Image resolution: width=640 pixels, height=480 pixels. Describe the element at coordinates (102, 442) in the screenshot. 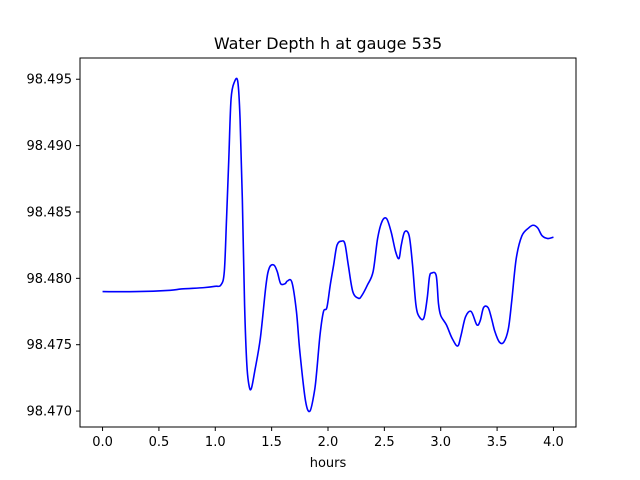

I see `x-tick-label: 0.0` at that location.